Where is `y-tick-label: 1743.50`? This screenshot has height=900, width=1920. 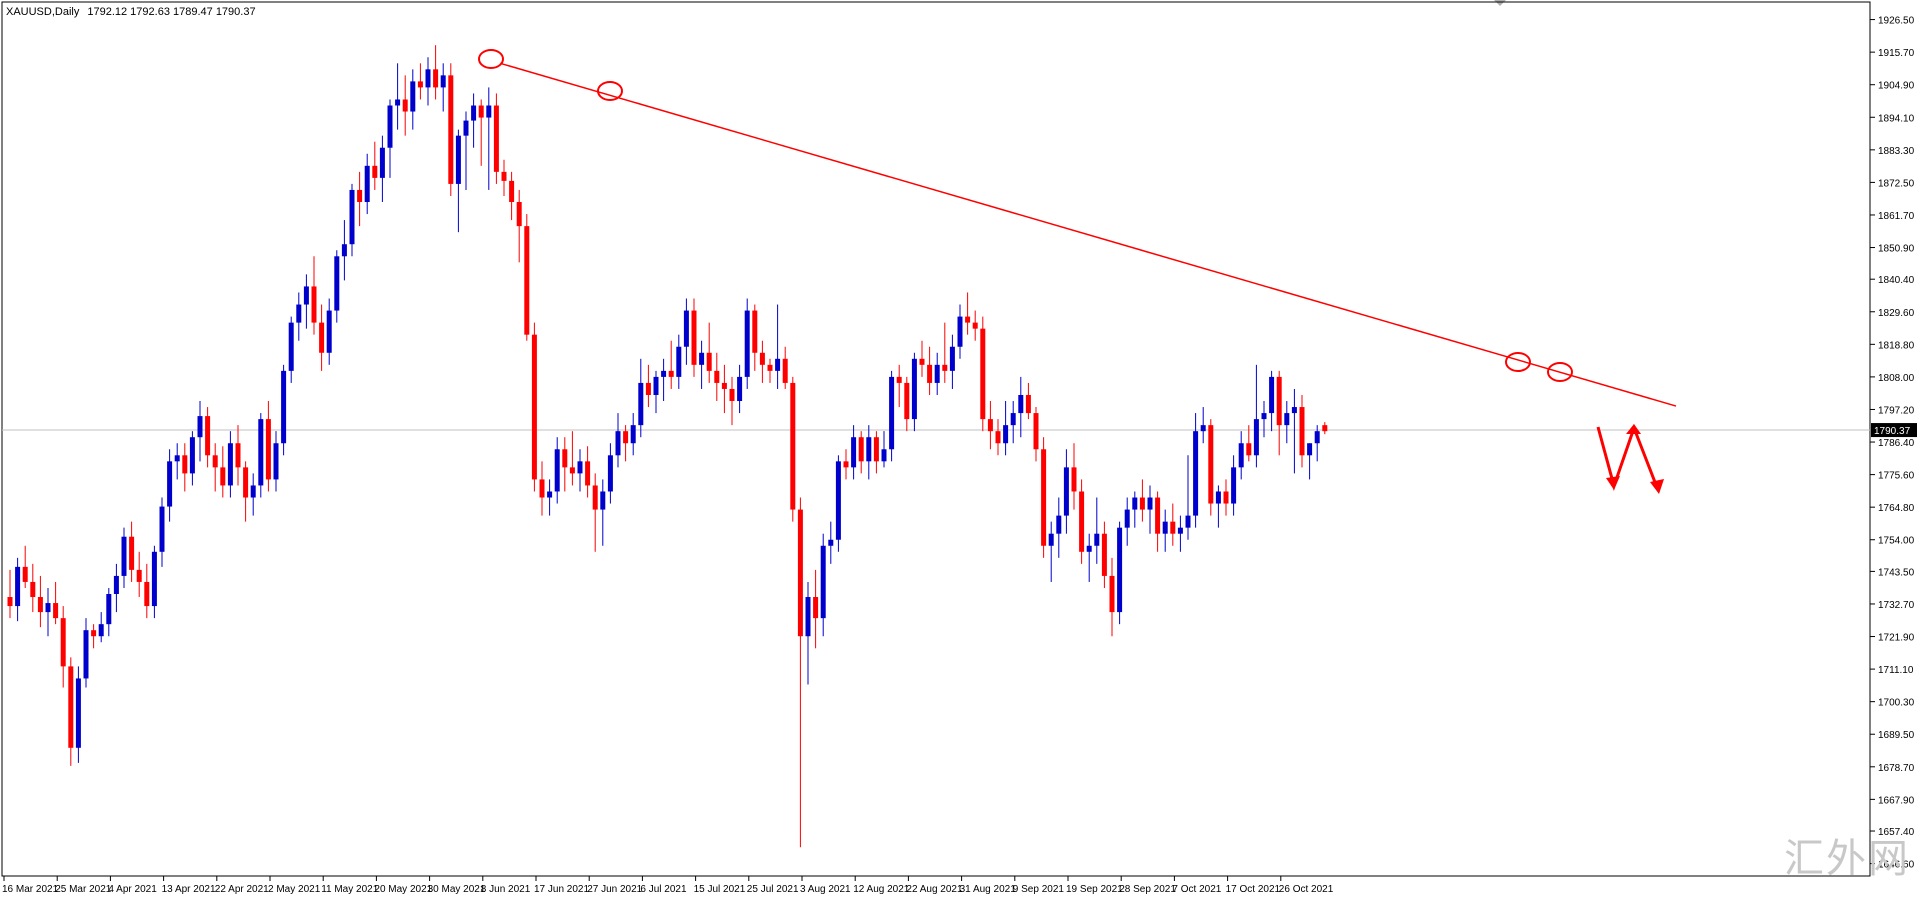 y-tick-label: 1743.50 is located at coordinates (1896, 572).